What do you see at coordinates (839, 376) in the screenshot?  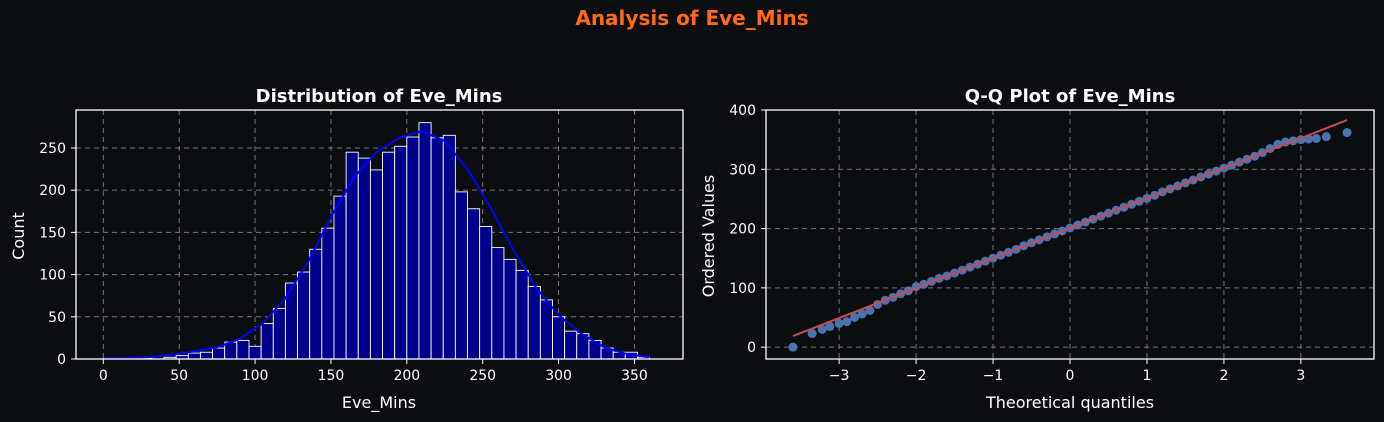 I see `qq-plot-x-tick-label: −3` at bounding box center [839, 376].